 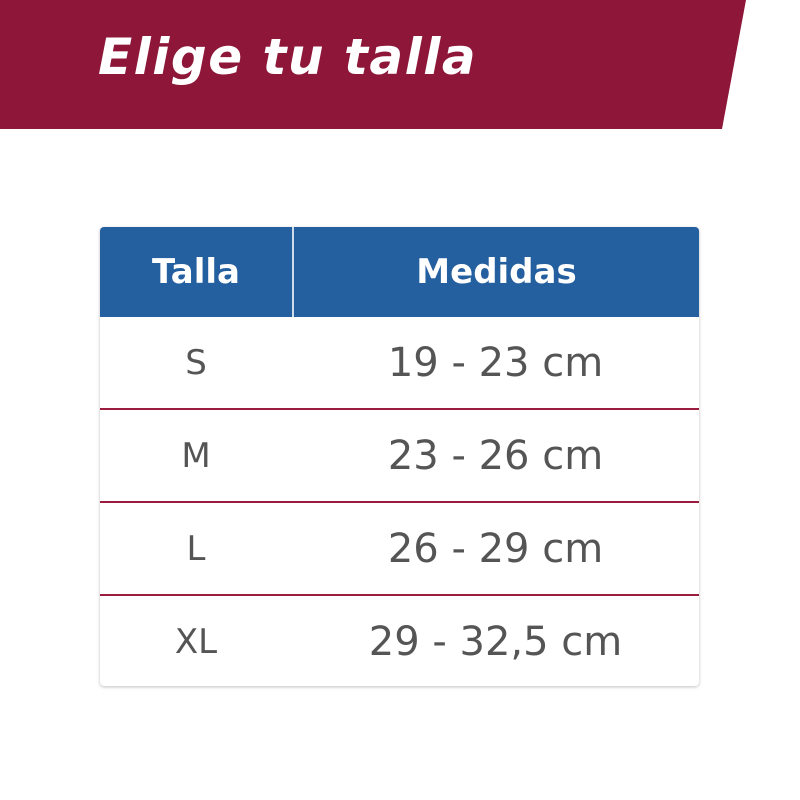 What do you see at coordinates (399, 272) in the screenshot?
I see `table-header: Talla Medidas` at bounding box center [399, 272].